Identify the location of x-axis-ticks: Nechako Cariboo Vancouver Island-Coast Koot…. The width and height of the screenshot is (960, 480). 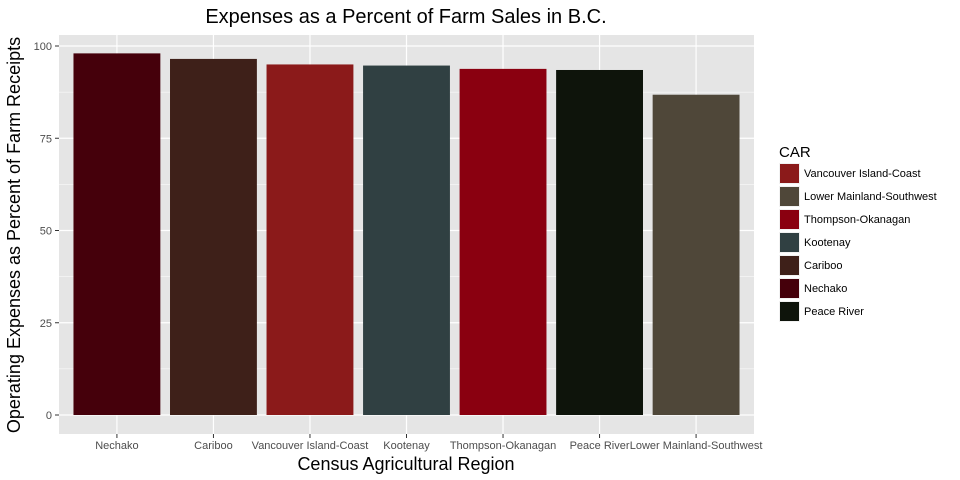
(428, 443).